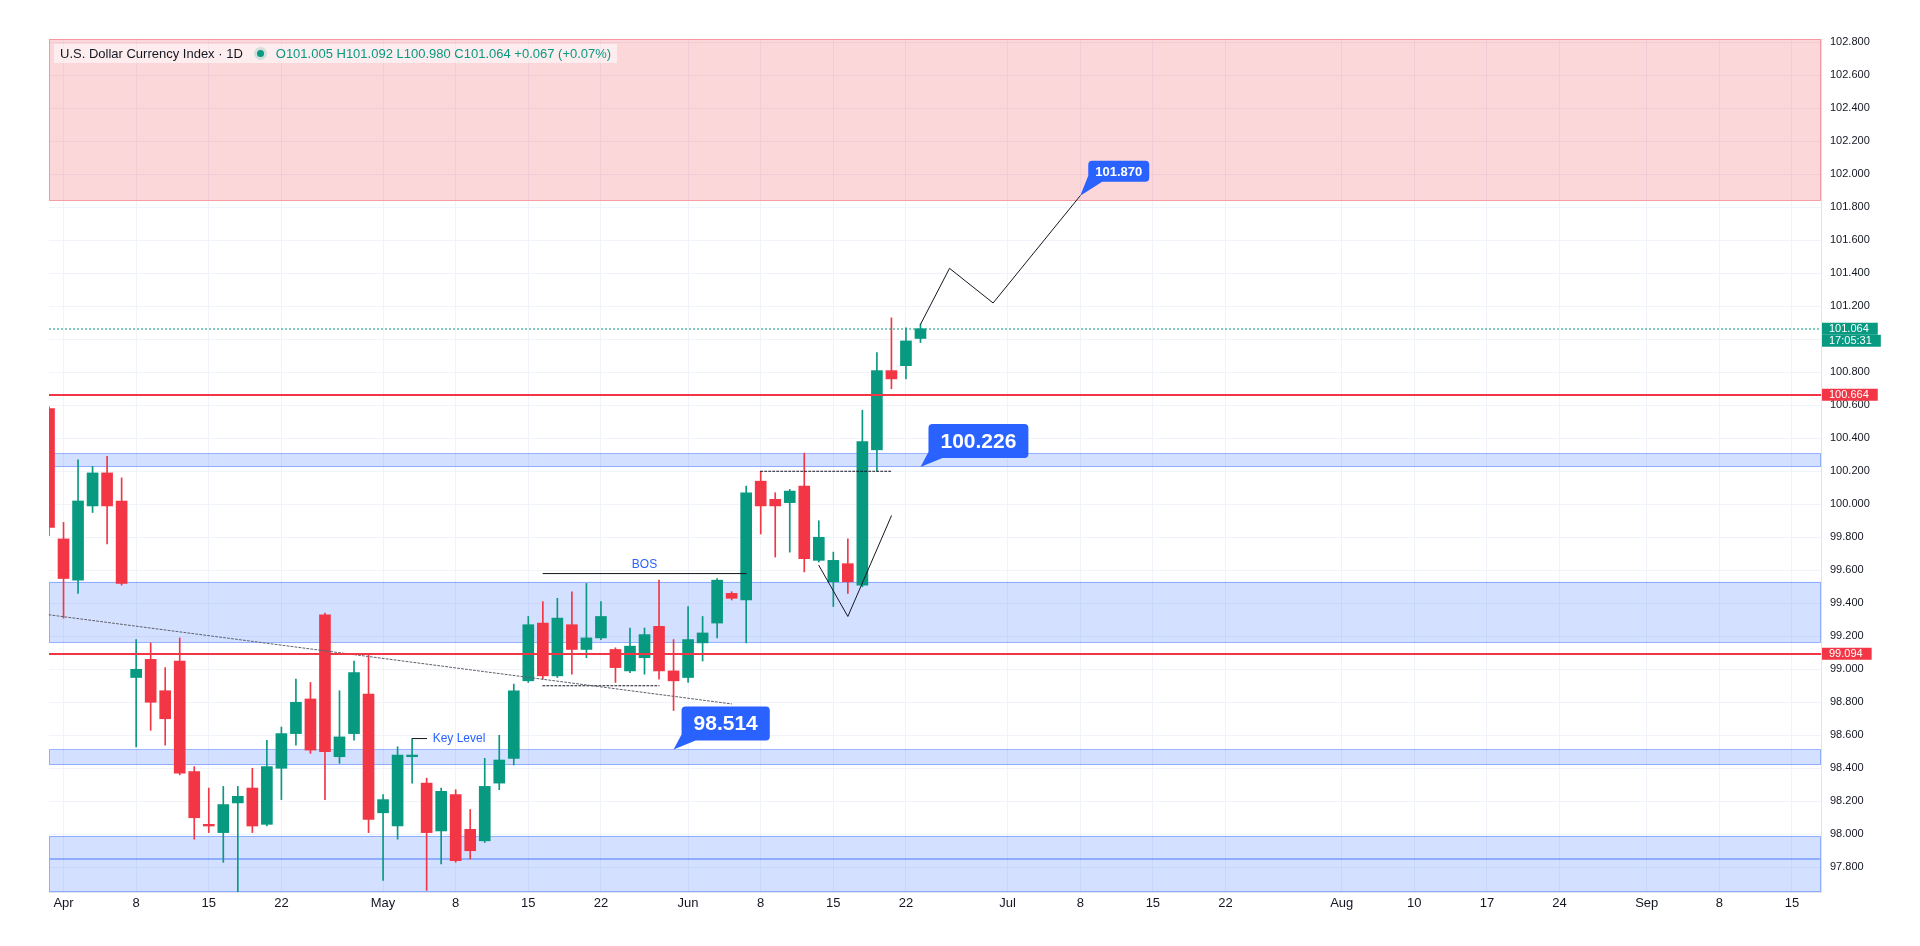 This screenshot has width=1920, height=946. I want to click on text: O101.005 H101.092 L100.980 C101.064 +0.067 (+0.07%), so click(443, 53).